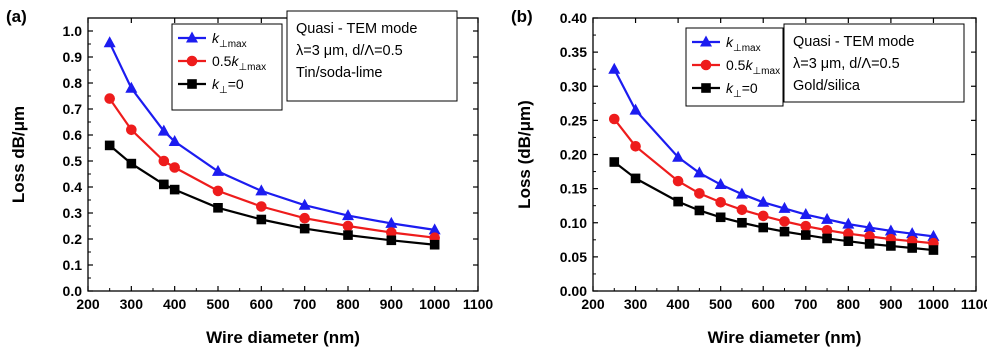 The image size is (987, 352). I want to click on y-tick-label: 0.05, so click(573, 257).